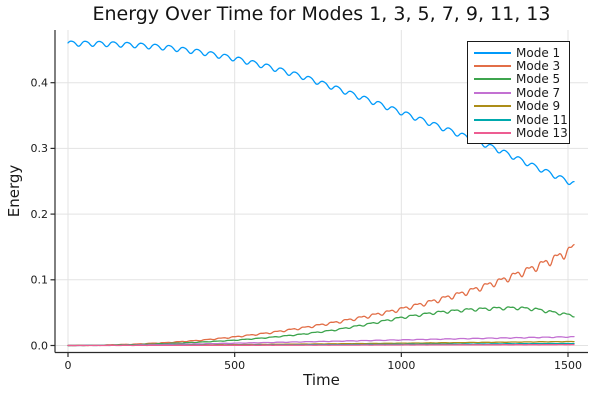 The height and width of the screenshot is (400, 600). I want to click on legend-entry-mode-5: Mode 5, so click(518, 79).